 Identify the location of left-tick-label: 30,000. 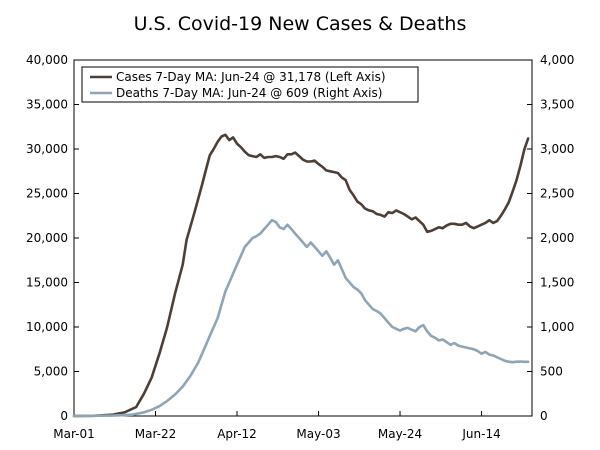
(47, 149).